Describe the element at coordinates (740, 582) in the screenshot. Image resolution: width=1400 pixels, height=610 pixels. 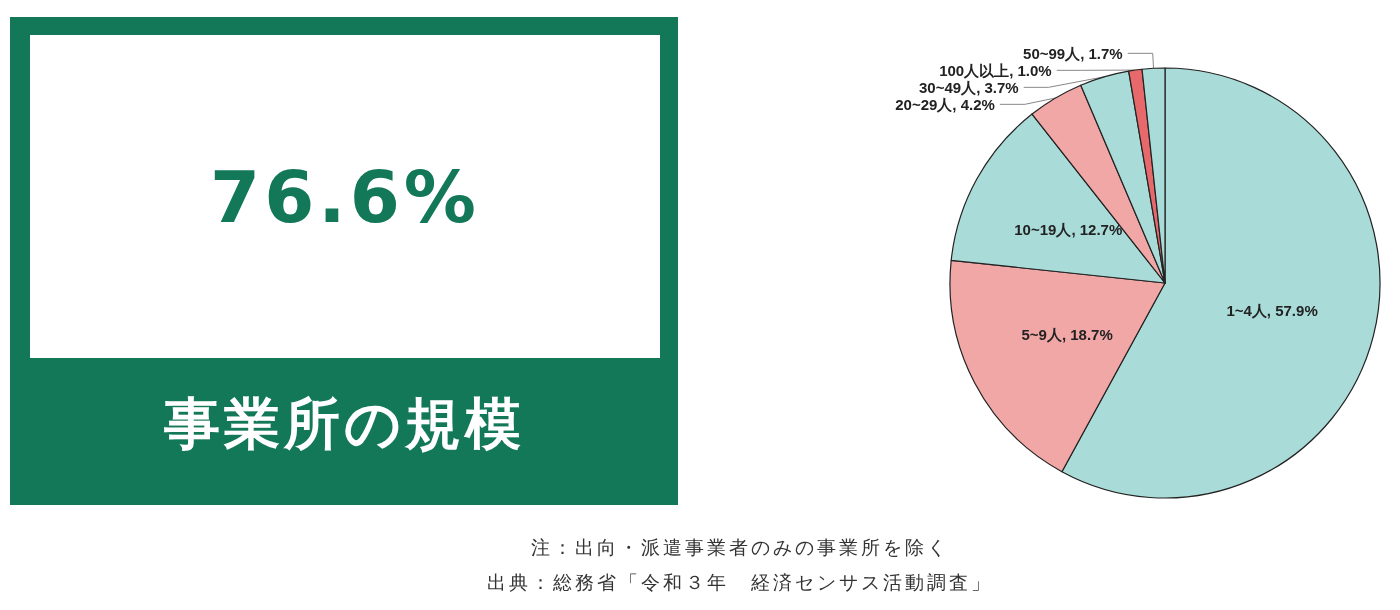
I see `source-note: 出典：総務省「令和３年 経済センサス活動調査」` at that location.